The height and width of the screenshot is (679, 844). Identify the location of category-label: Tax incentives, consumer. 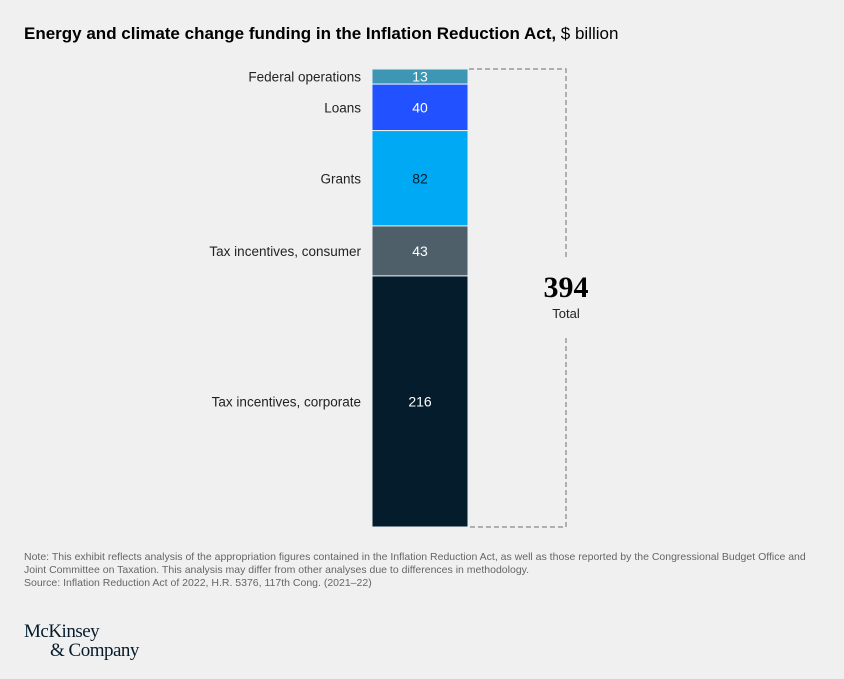
(285, 251).